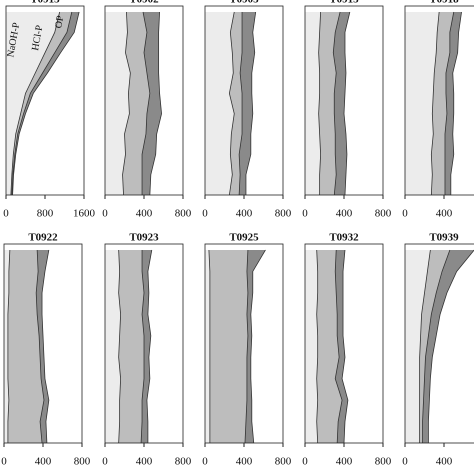 The height and width of the screenshot is (474, 474). Describe the element at coordinates (37, 38) in the screenshot. I see `layer-label: HCl-P` at that location.